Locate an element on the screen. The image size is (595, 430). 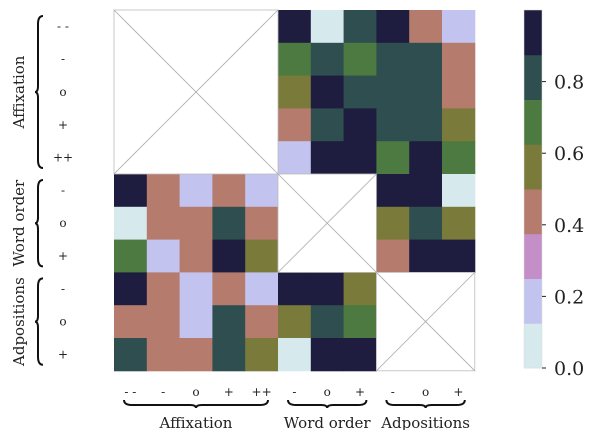
heatmap-cell-r3-c5 is located at coordinates (295, 125).